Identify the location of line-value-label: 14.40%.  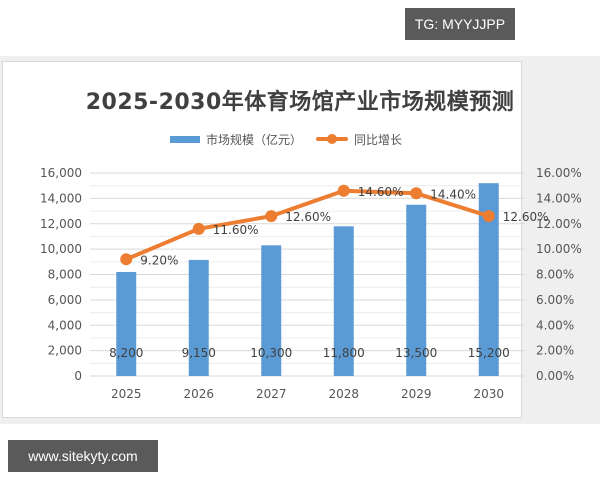
(453, 194).